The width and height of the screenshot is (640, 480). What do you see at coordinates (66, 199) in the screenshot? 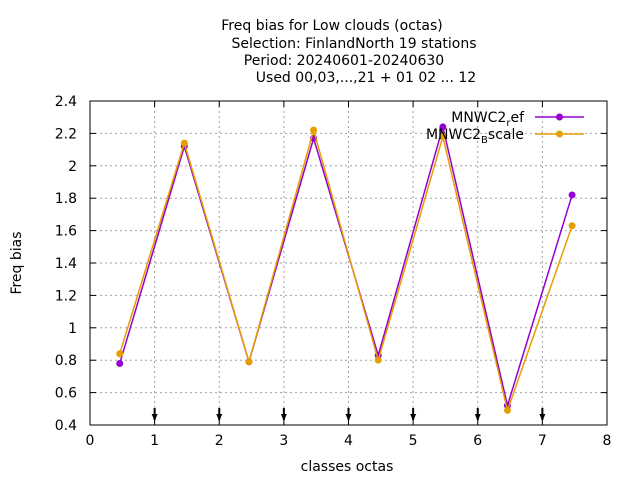
I see `y-tick-label: 1.8` at bounding box center [66, 199].